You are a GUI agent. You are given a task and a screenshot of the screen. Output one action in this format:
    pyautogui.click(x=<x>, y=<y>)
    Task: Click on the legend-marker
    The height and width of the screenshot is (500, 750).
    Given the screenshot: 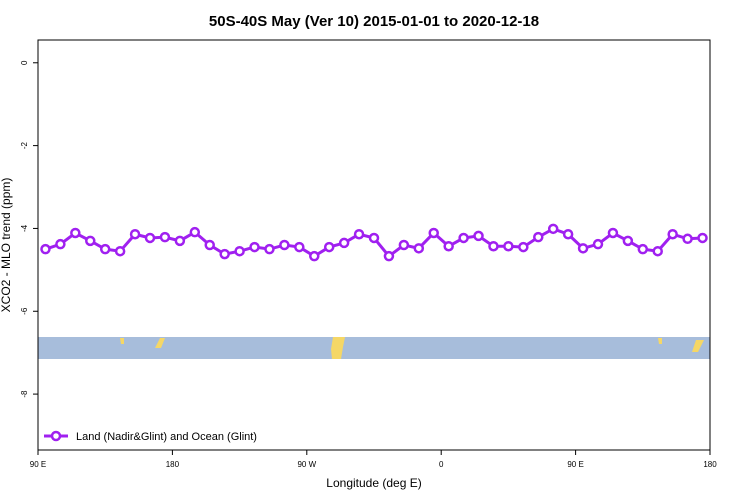 What is the action you would take?
    pyautogui.click(x=56, y=436)
    